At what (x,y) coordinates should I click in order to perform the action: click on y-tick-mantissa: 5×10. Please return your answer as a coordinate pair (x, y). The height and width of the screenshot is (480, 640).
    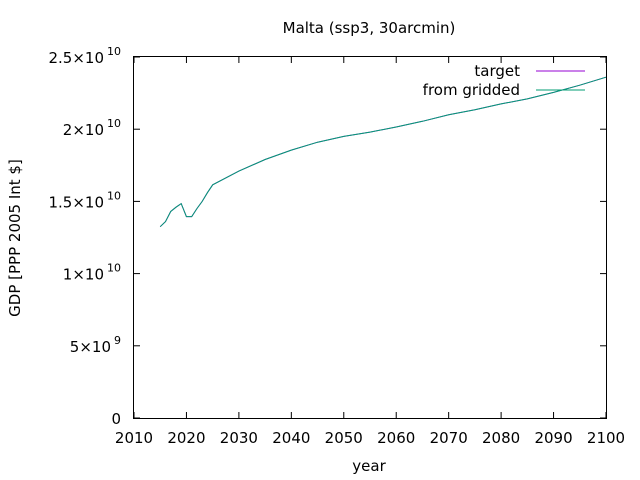
    Looking at the image, I should click on (90, 347).